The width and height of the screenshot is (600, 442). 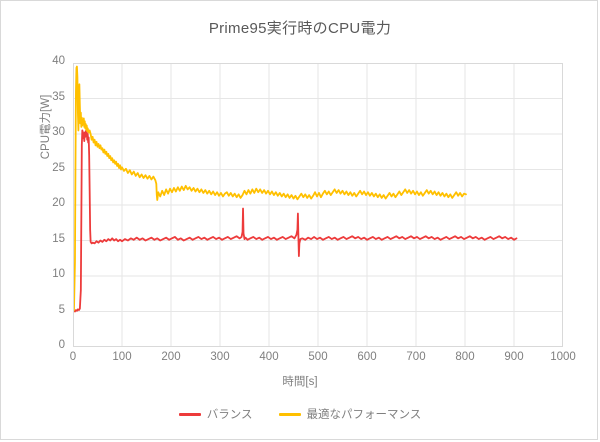 What do you see at coordinates (300, 382) in the screenshot?
I see `x-axis-title: 時間[s]` at bounding box center [300, 382].